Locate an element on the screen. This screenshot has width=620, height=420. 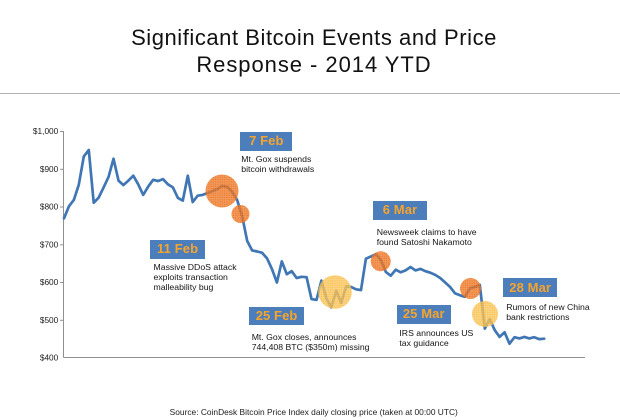
svg-text: $800 is located at coordinates (49, 207).